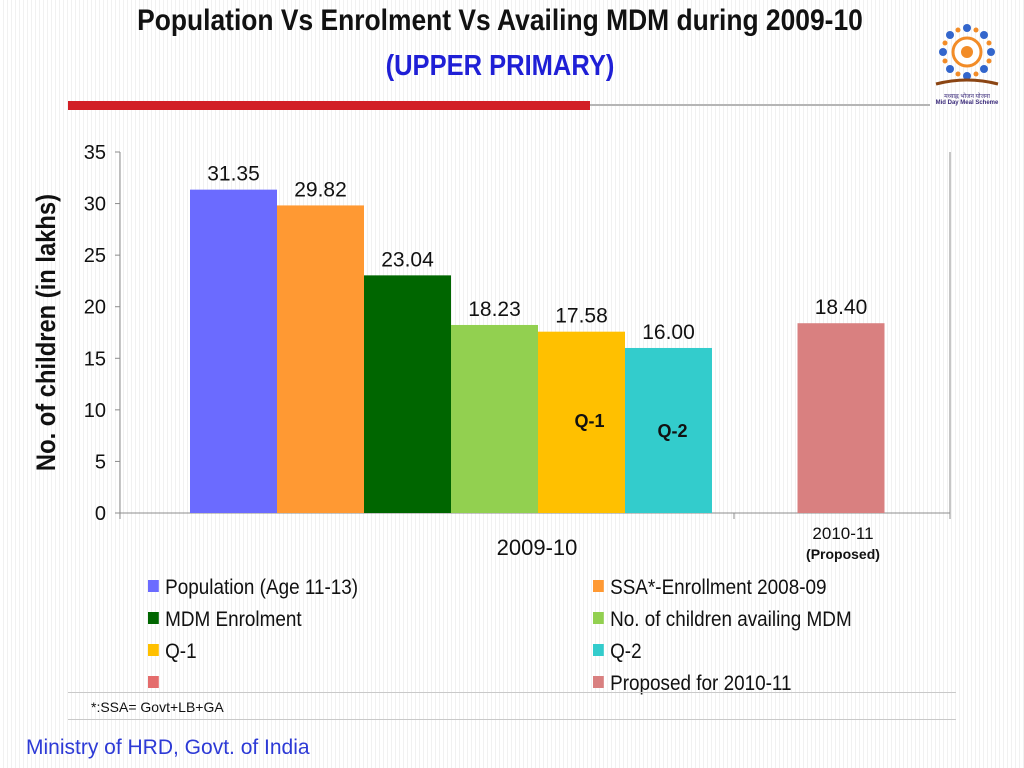 Image resolution: width=1024 pixels, height=768 pixels. What do you see at coordinates (233, 351) in the screenshot?
I see `bar-population-age-11-13-` at bounding box center [233, 351].